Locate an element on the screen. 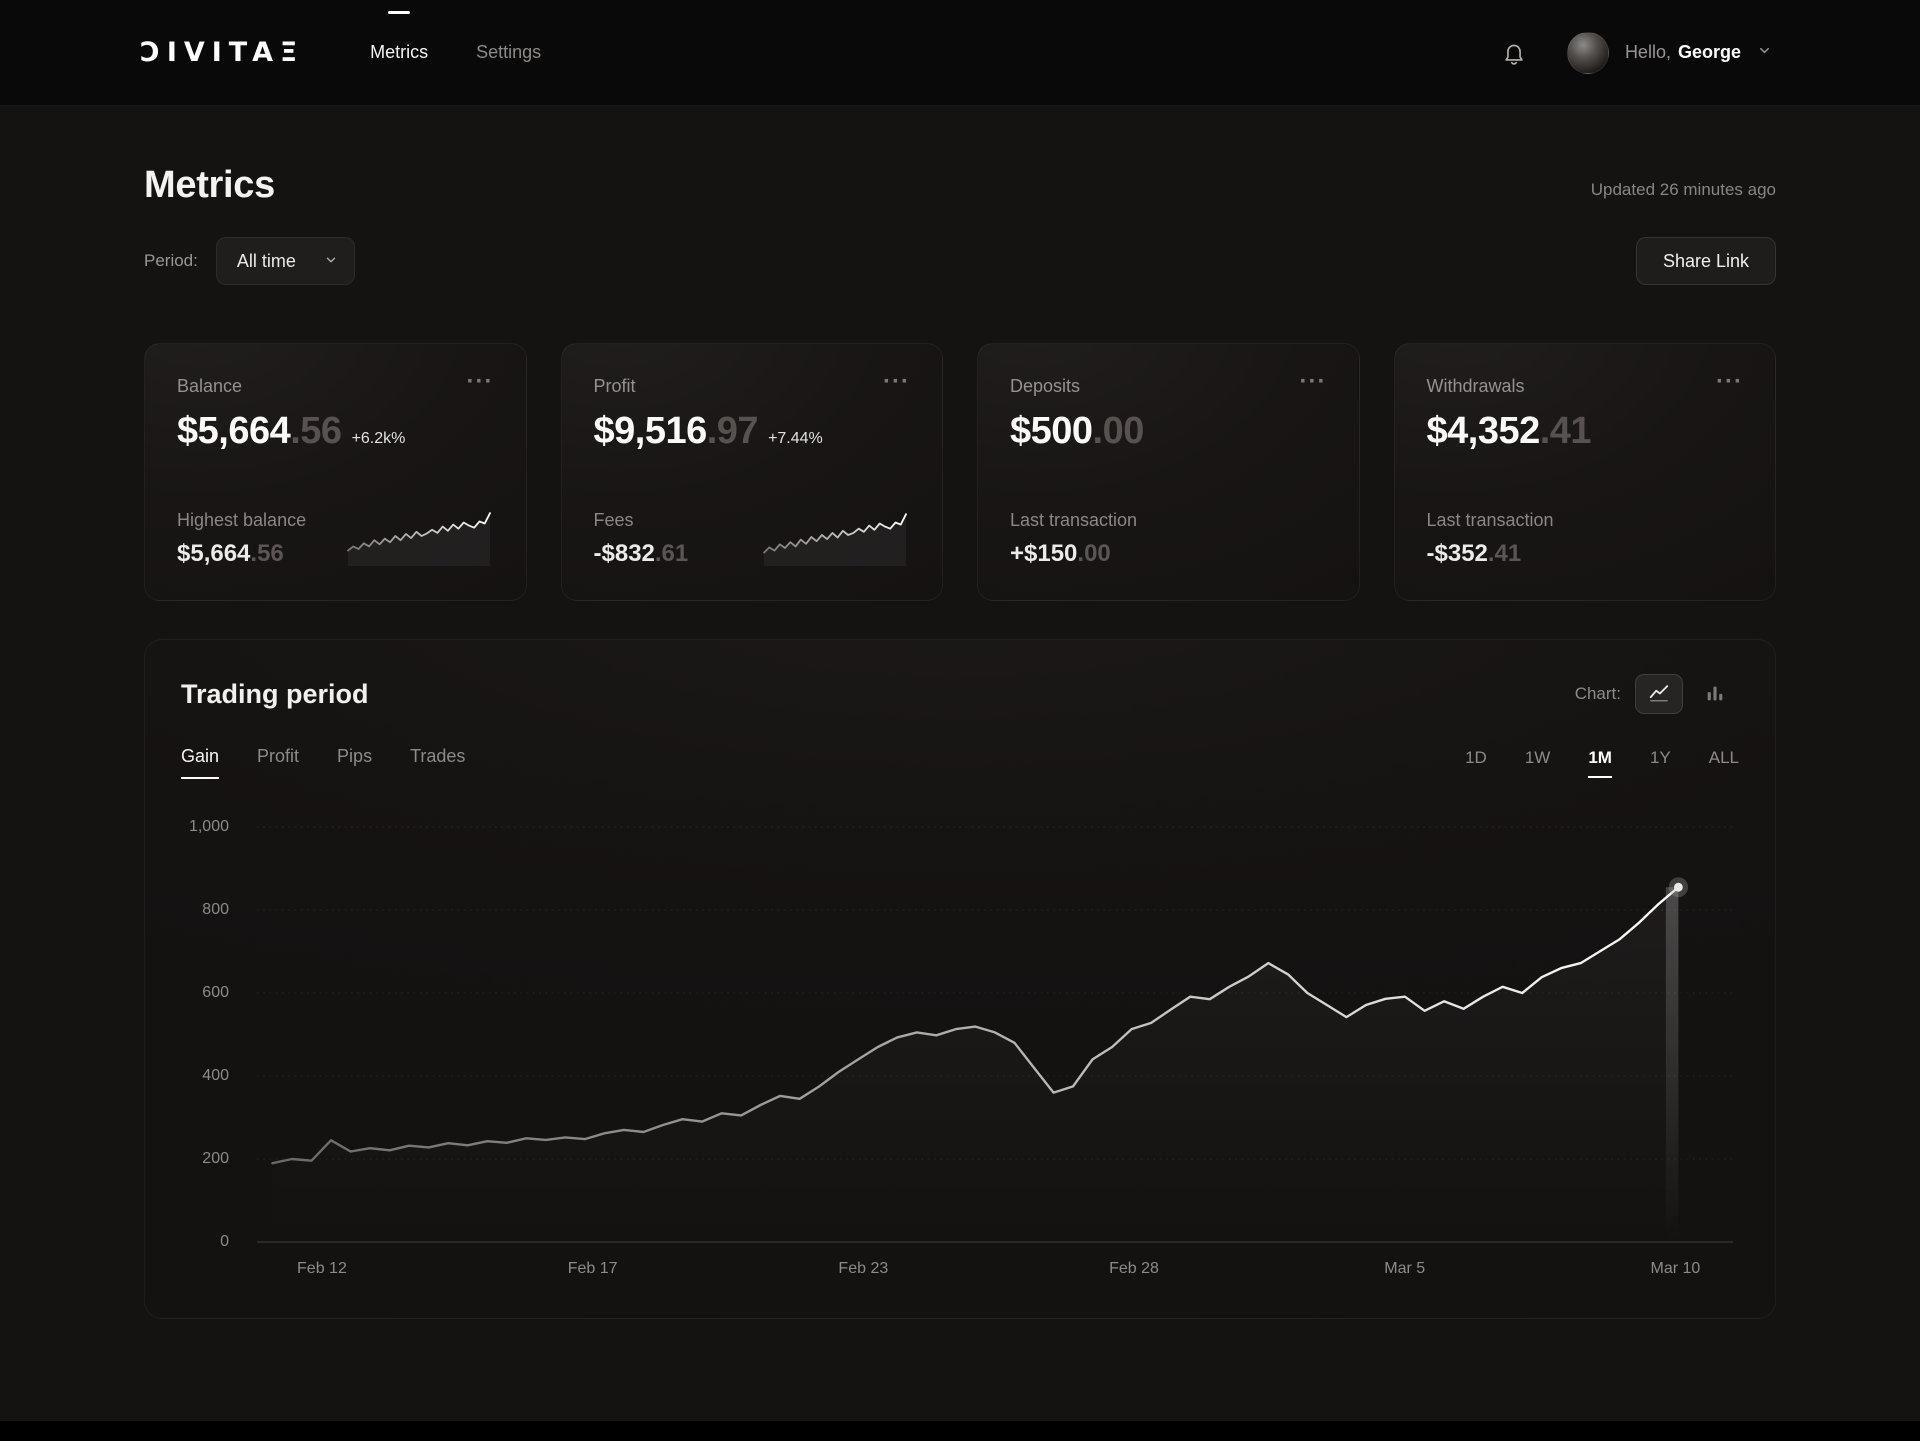 Image resolution: width=1920 pixels, height=1441 pixels. sub-value: -$352.41 is located at coordinates (1474, 553).